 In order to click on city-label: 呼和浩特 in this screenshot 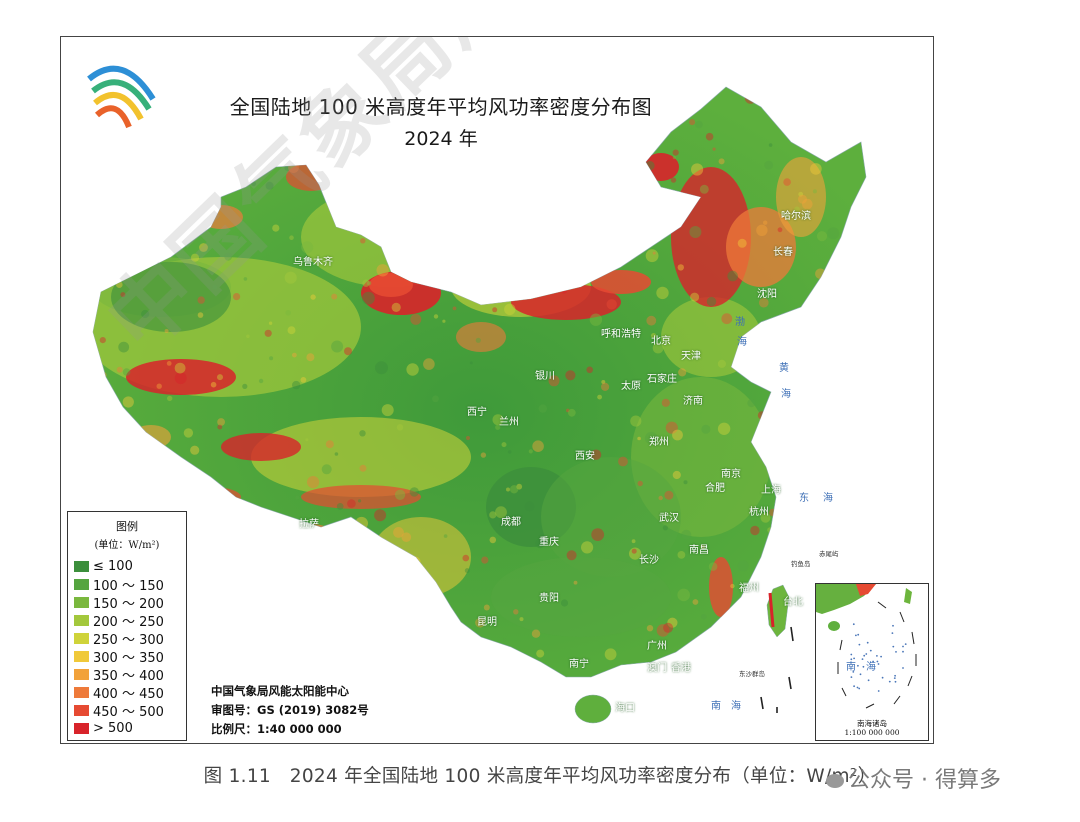, I will do `click(621, 334)`.